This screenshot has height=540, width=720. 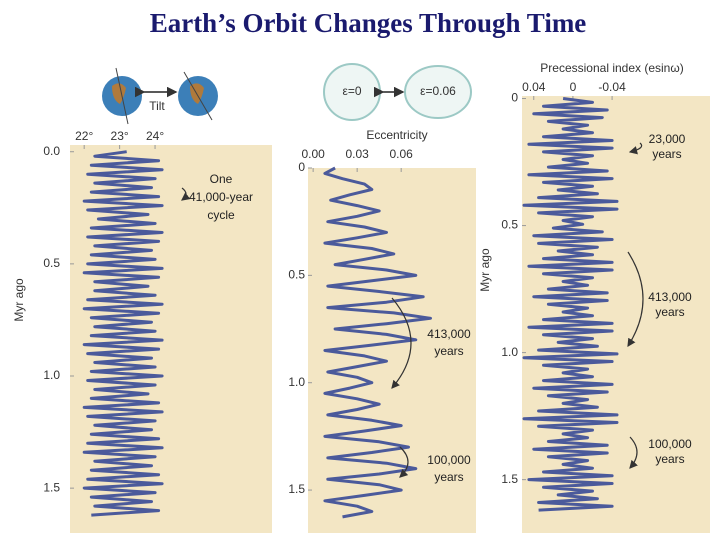 What do you see at coordinates (155, 136) in the screenshot?
I see `x-tick-label: 24°` at bounding box center [155, 136].